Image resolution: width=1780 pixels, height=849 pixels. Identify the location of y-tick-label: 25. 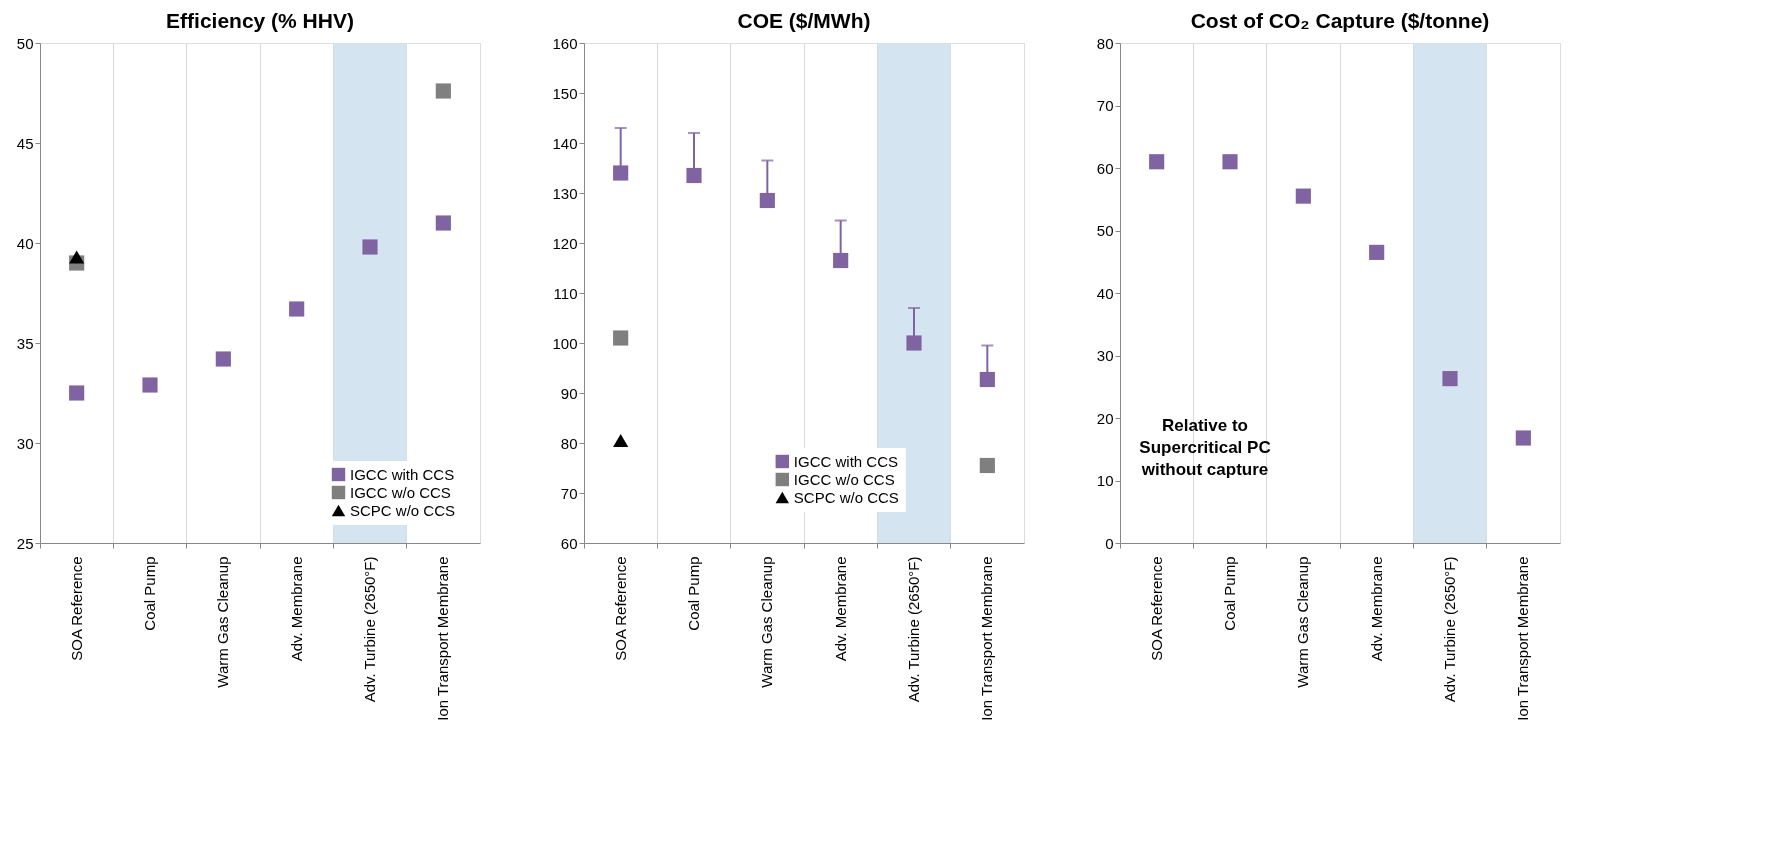
(25, 543).